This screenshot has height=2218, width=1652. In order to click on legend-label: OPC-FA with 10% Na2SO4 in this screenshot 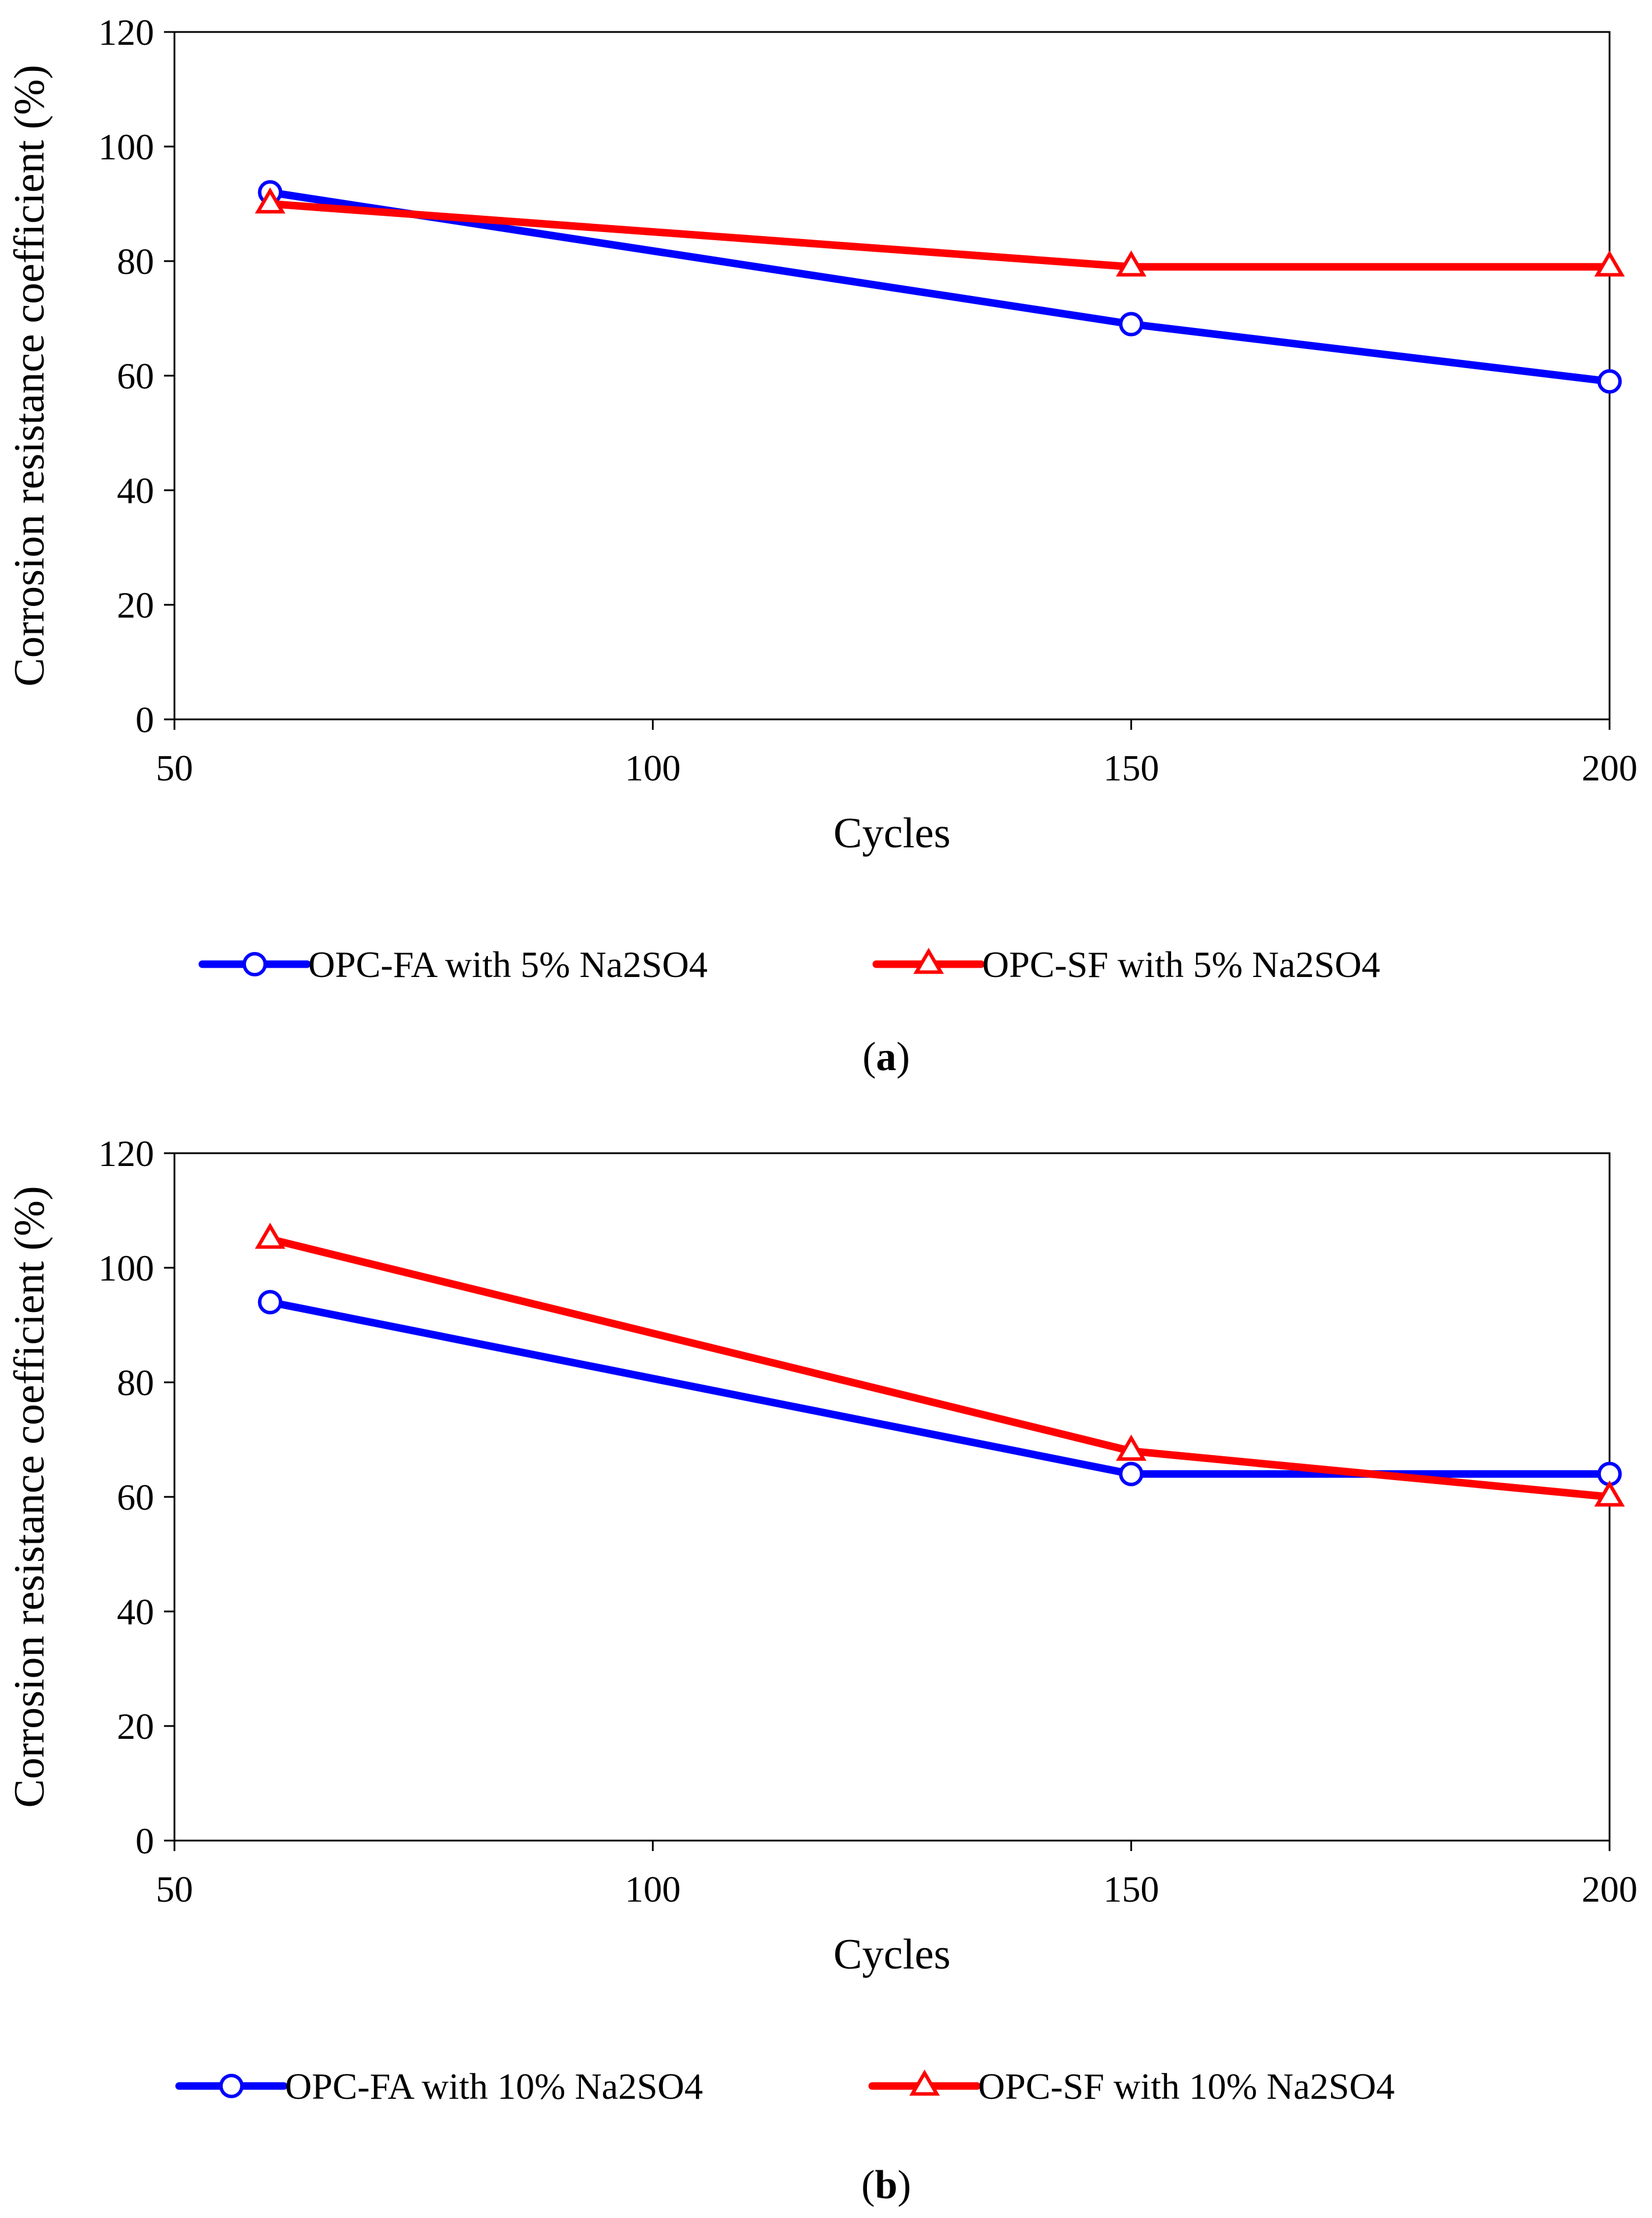, I will do `click(494, 2086)`.